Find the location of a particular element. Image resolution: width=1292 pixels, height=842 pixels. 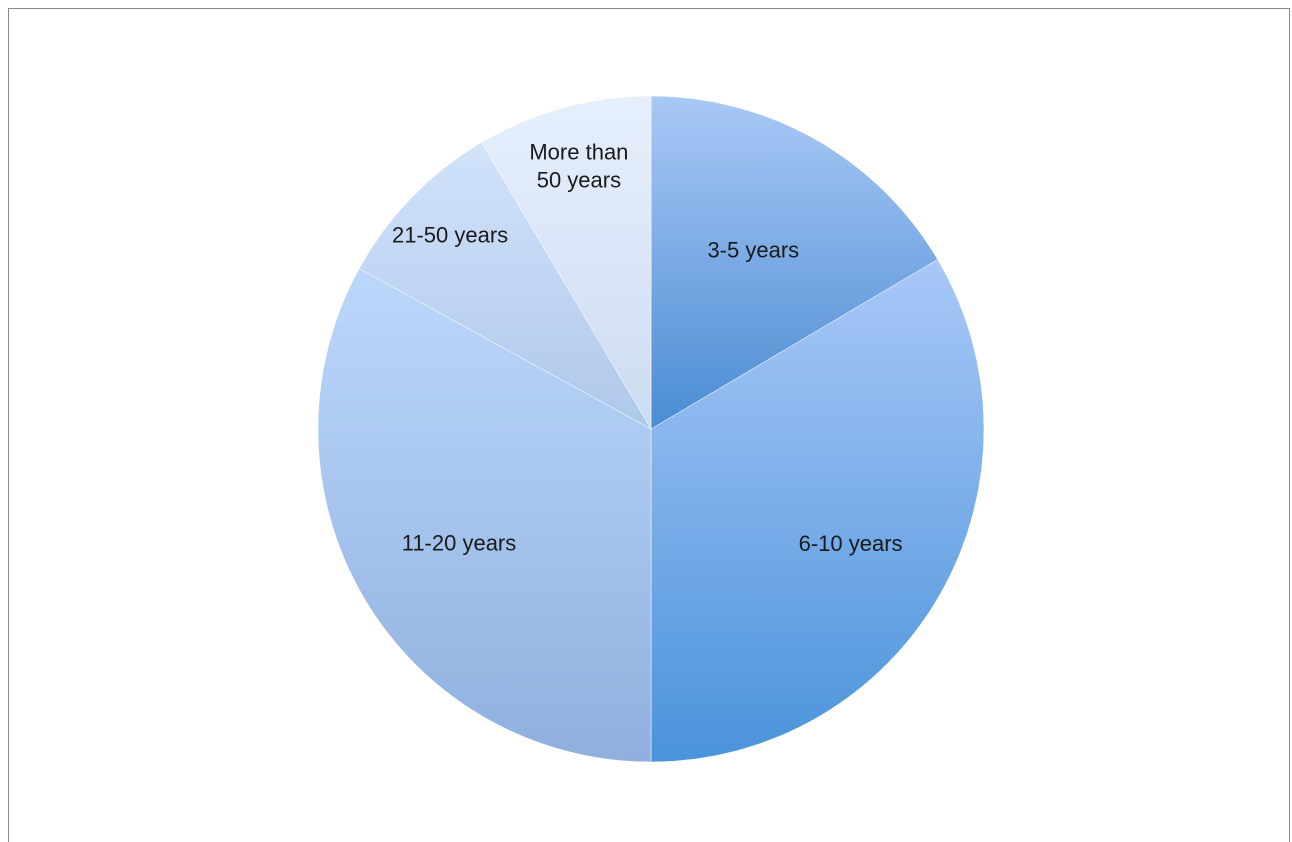

pie-slice-21-50-years is located at coordinates (505, 286).